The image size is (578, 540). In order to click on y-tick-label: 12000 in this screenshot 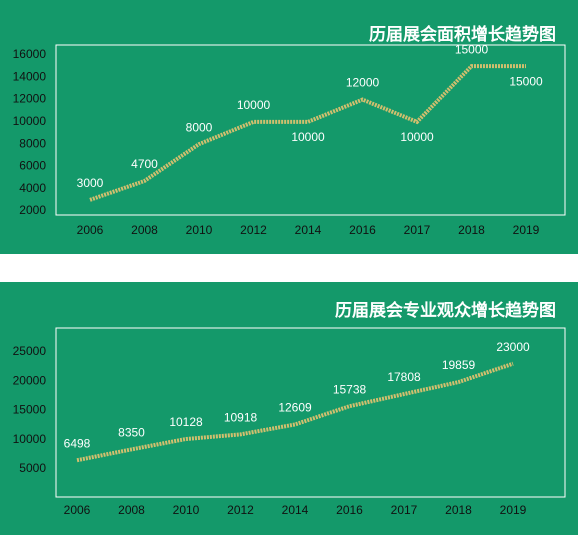, I will do `click(30, 99)`.